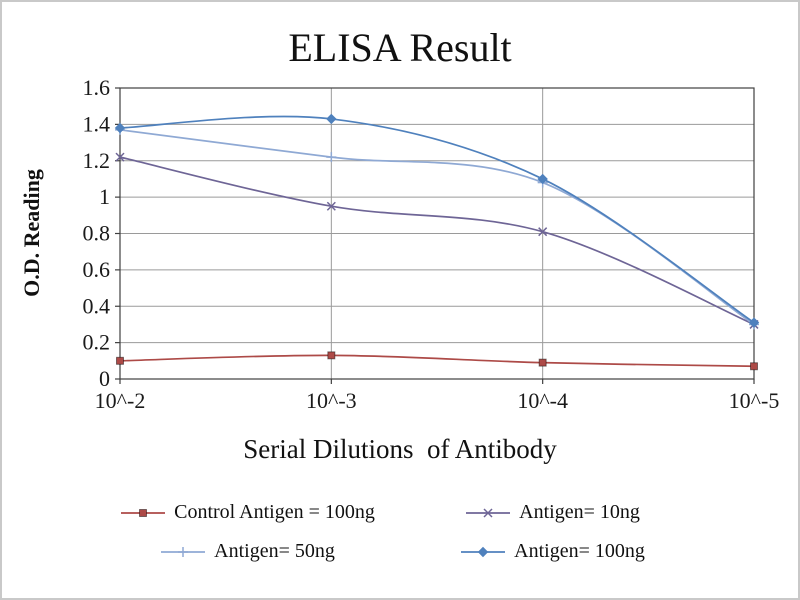  What do you see at coordinates (97, 269) in the screenshot?
I see `y-tick-label: 0.6` at bounding box center [97, 269].